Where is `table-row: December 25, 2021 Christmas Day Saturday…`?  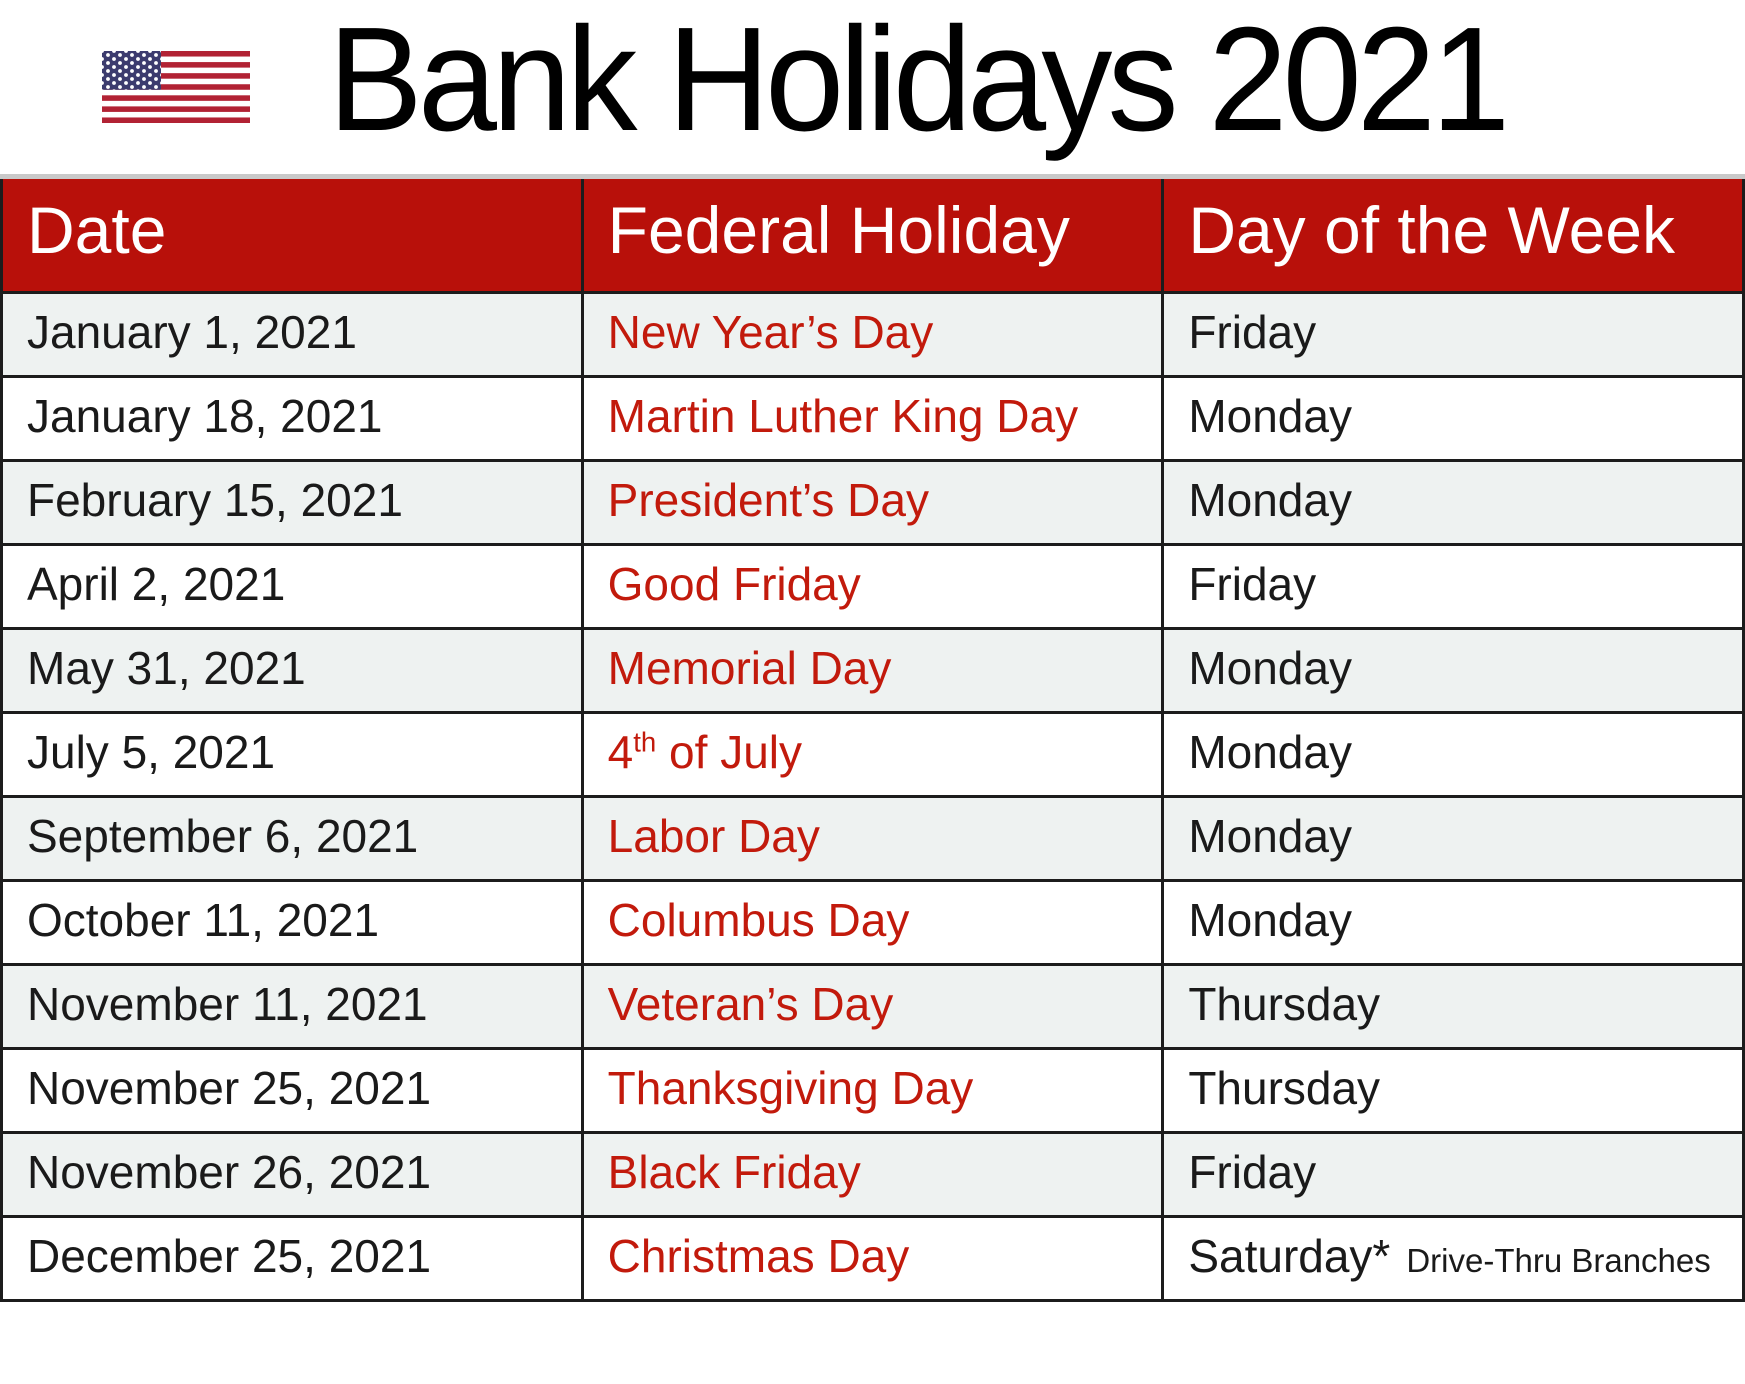 table-row: December 25, 2021 Christmas Day Saturday… is located at coordinates (872, 1258).